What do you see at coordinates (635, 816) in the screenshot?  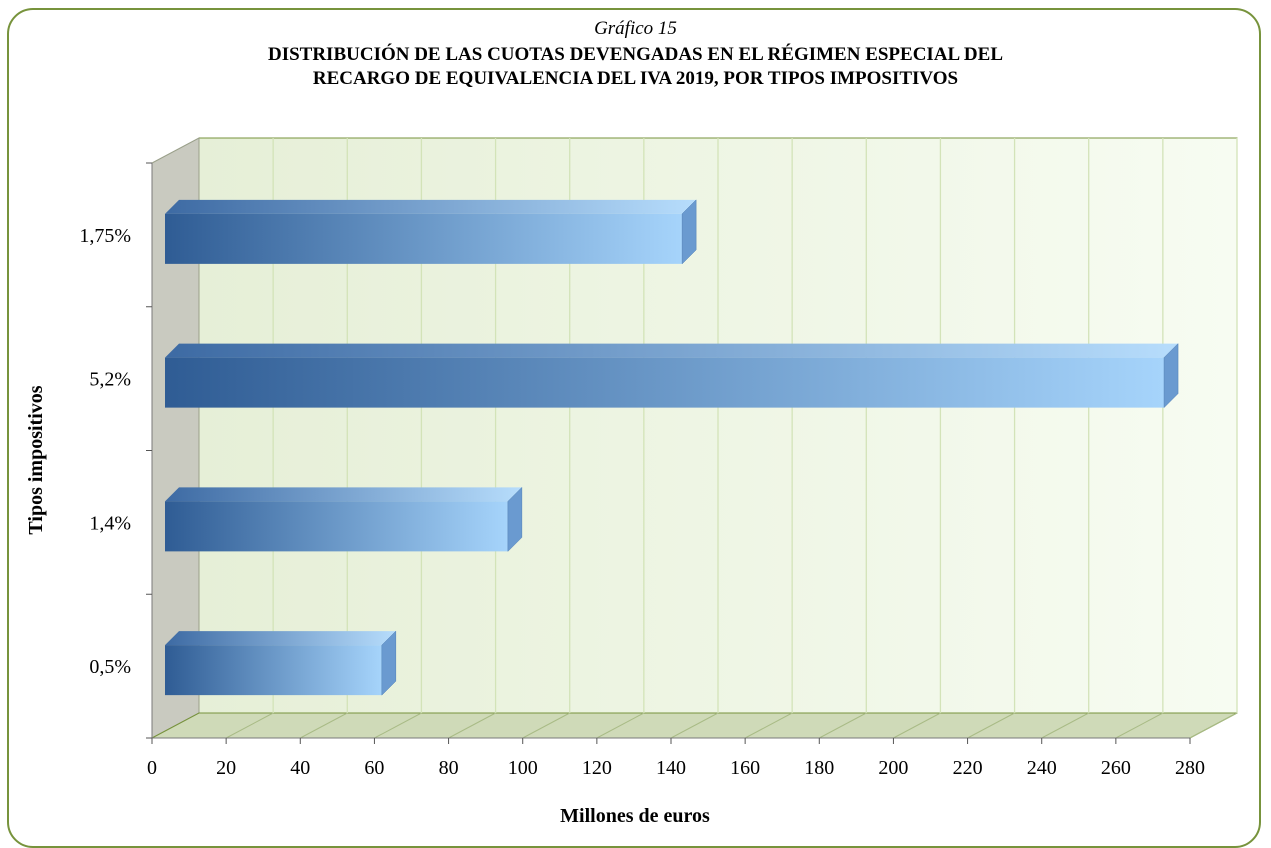 I see `x-axis-label: Millones de euros` at bounding box center [635, 816].